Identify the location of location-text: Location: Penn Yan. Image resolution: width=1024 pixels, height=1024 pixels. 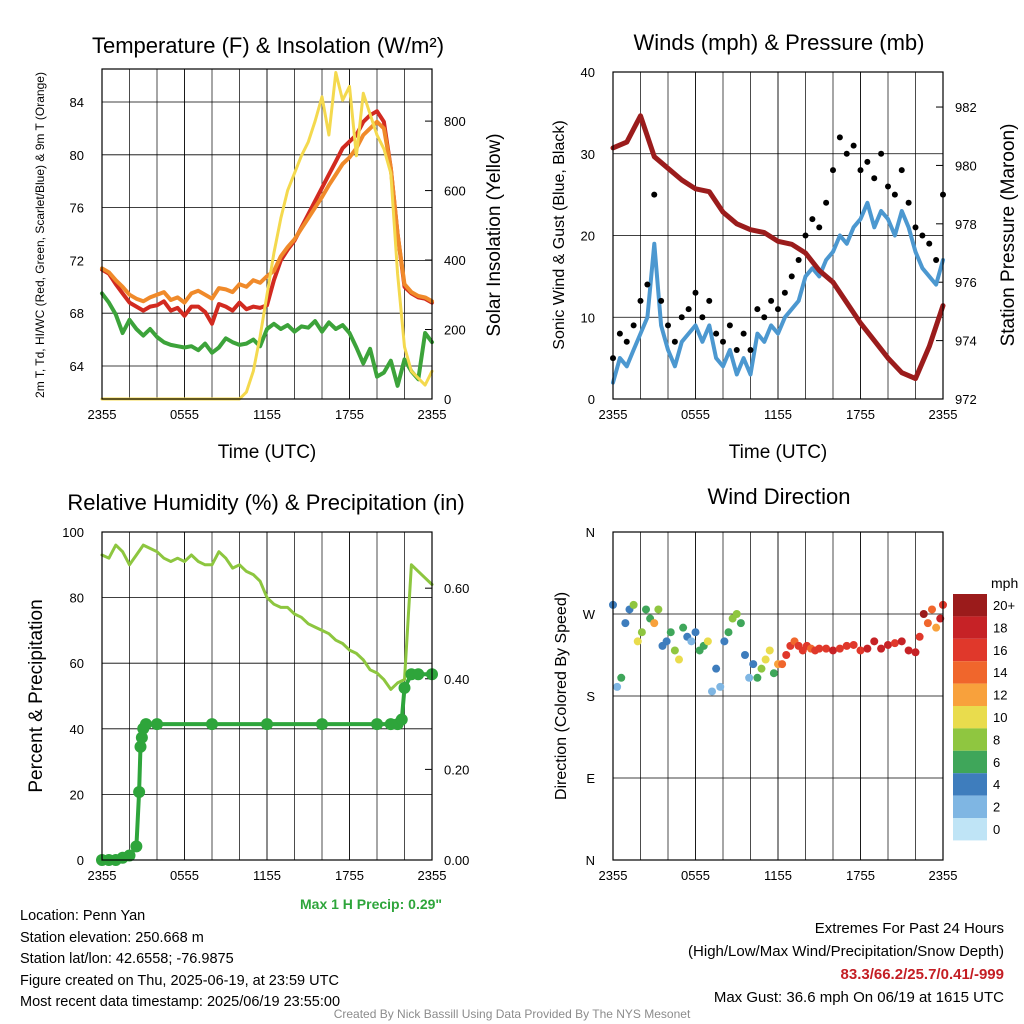
(83, 916).